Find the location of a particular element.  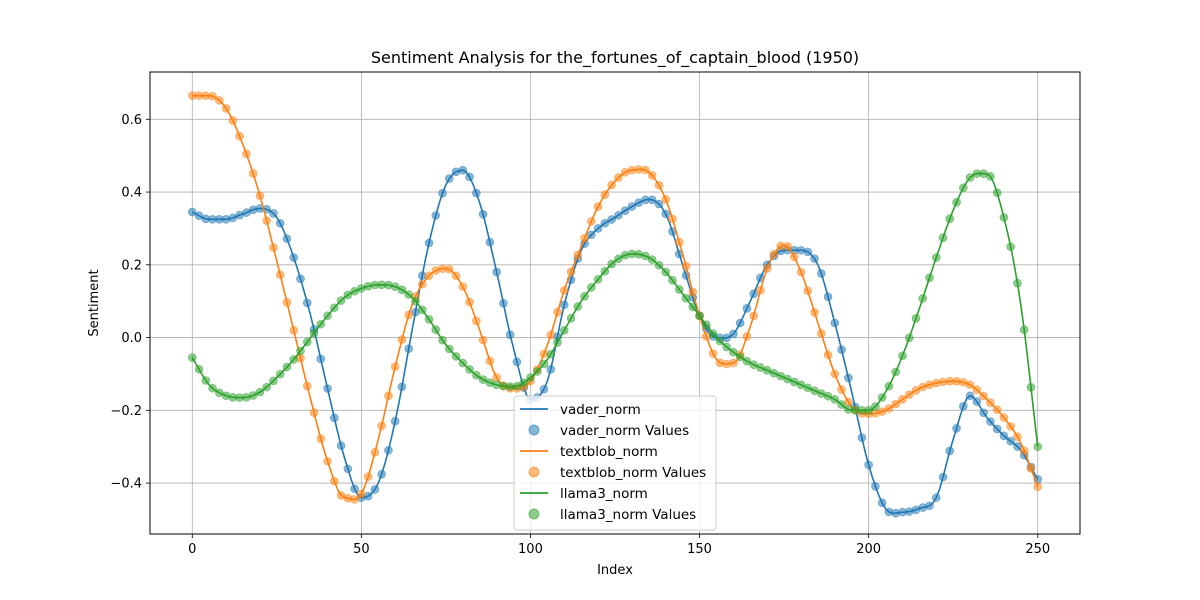

legend-entry-line: vader_norm is located at coordinates (600, 410).